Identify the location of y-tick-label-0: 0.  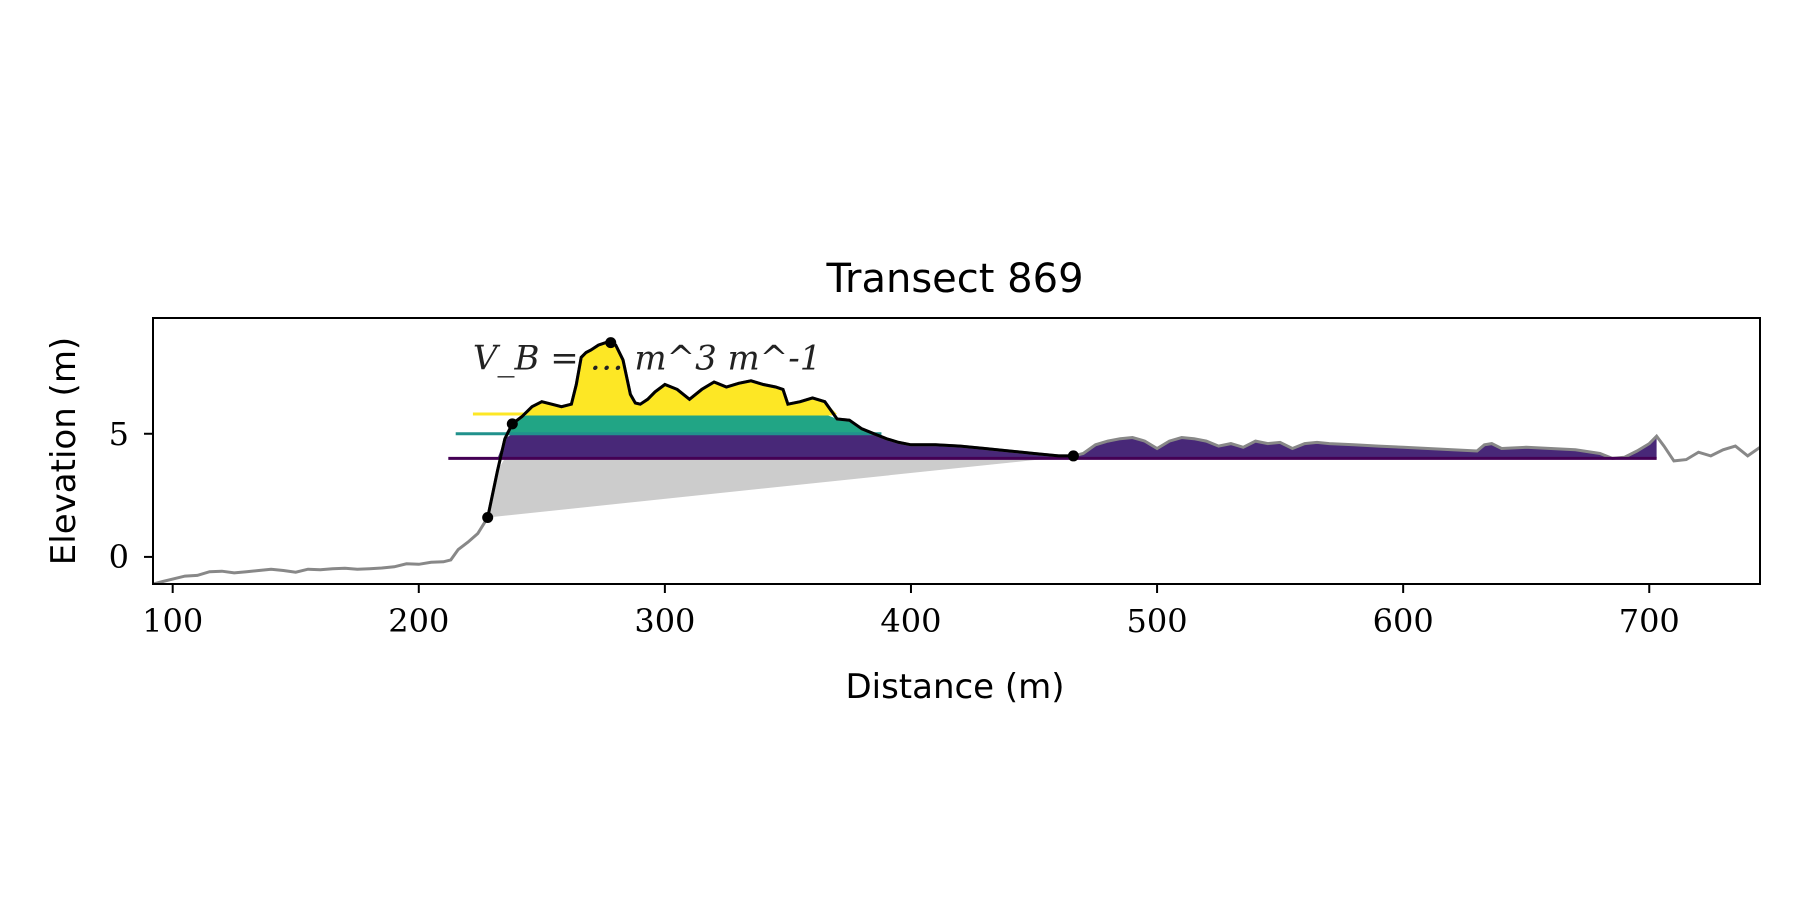
(119, 557).